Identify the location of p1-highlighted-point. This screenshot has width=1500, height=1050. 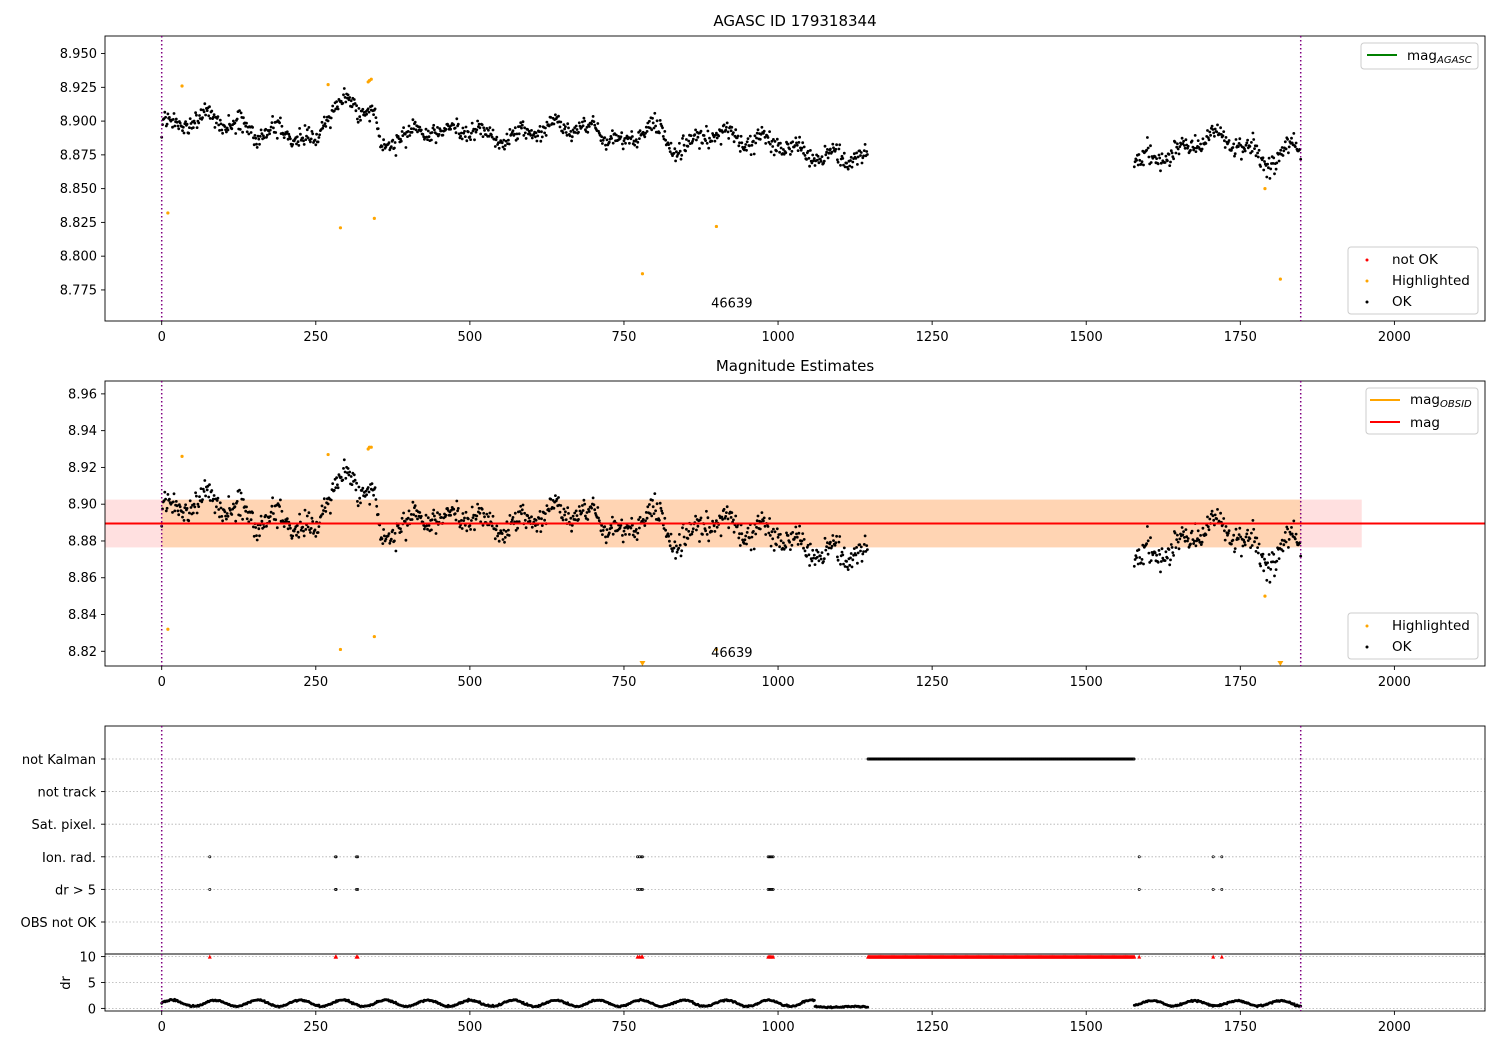
(642, 274).